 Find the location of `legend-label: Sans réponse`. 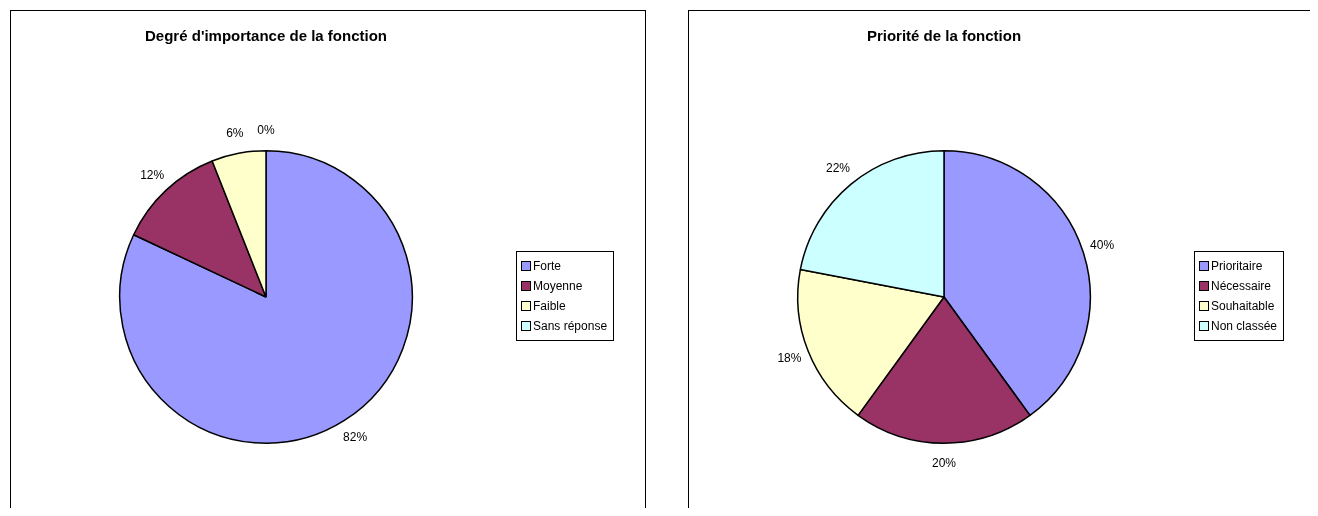

legend-label: Sans réponse is located at coordinates (570, 326).